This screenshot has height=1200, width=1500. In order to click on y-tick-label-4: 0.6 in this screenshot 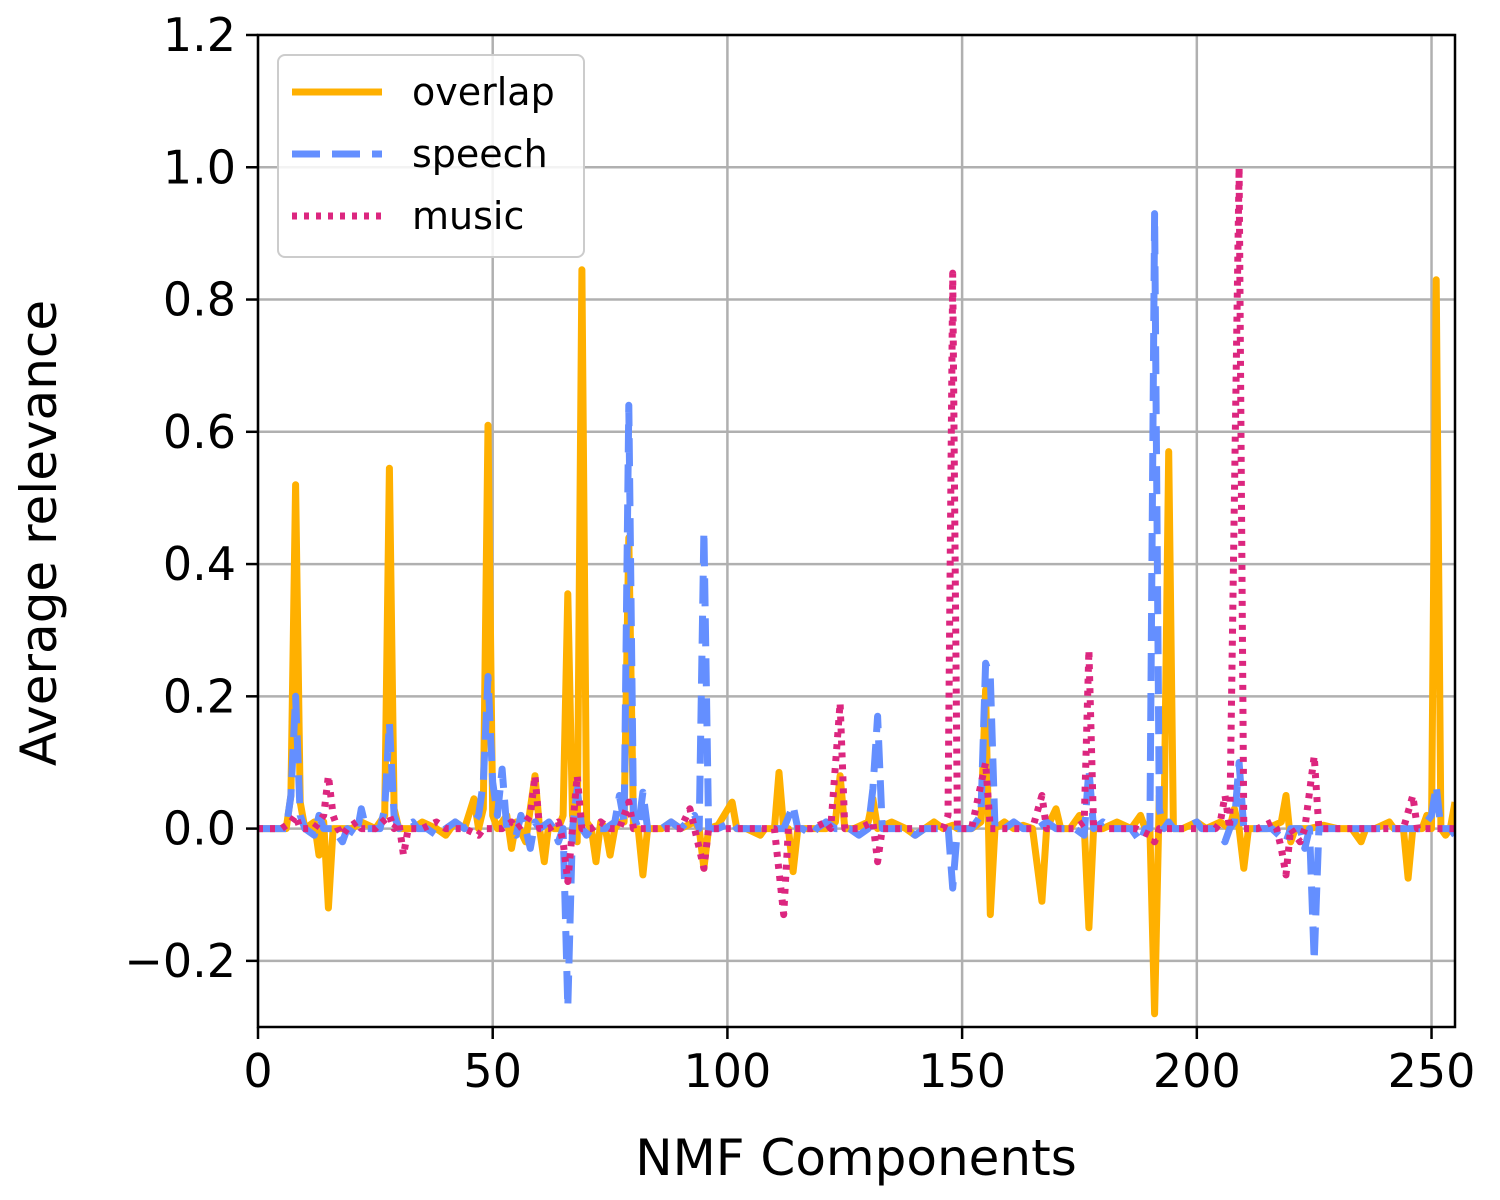, I will do `click(199, 432)`.